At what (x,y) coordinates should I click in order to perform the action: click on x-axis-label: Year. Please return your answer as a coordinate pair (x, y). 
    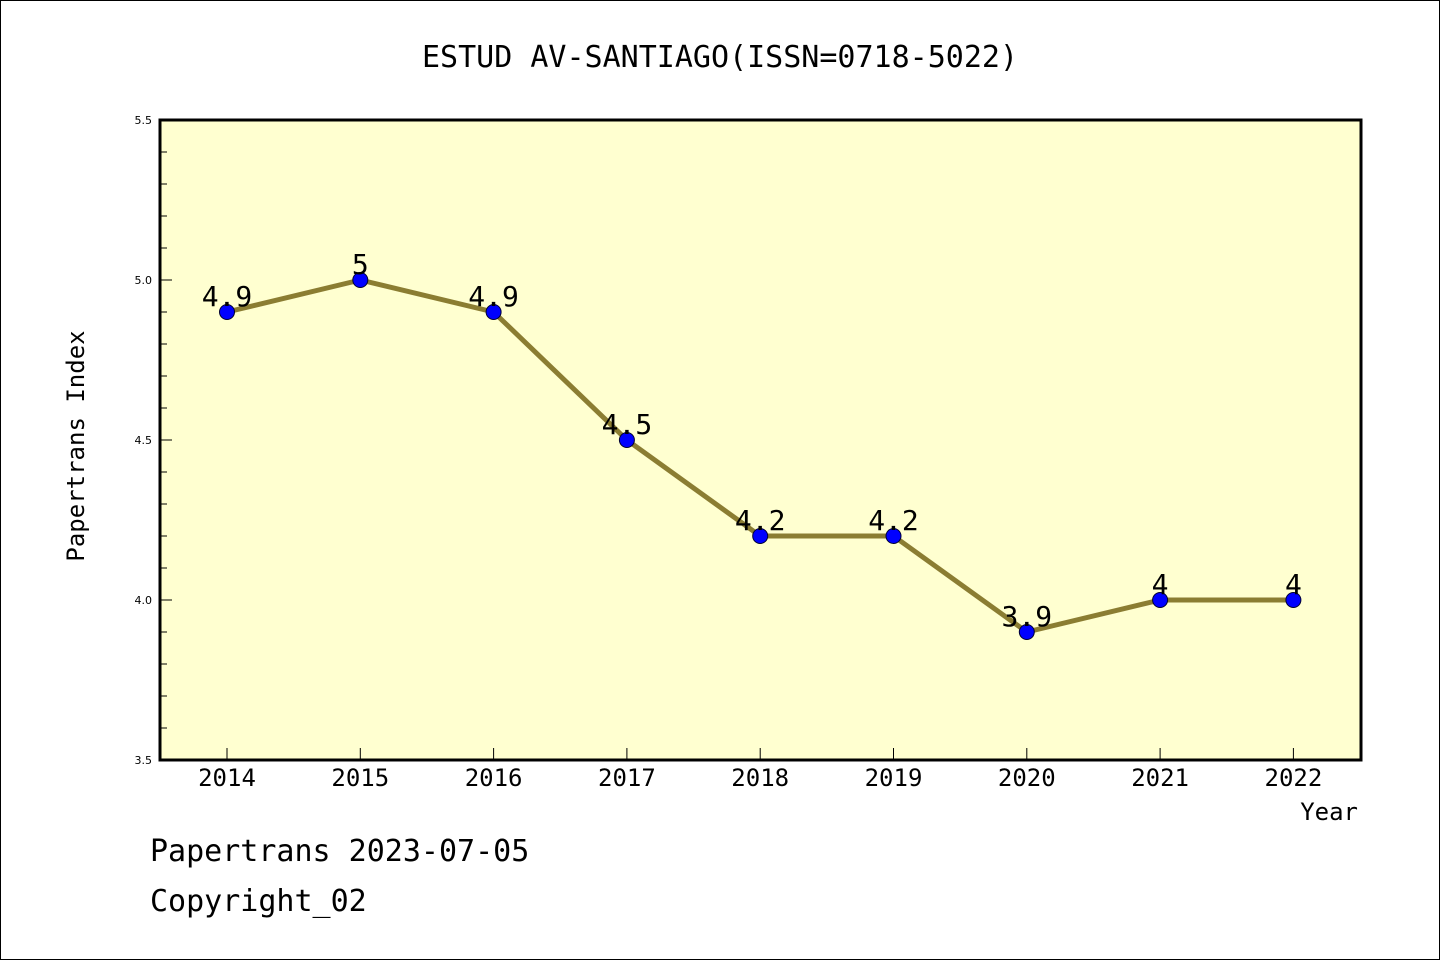
    Looking at the image, I should click on (1329, 812).